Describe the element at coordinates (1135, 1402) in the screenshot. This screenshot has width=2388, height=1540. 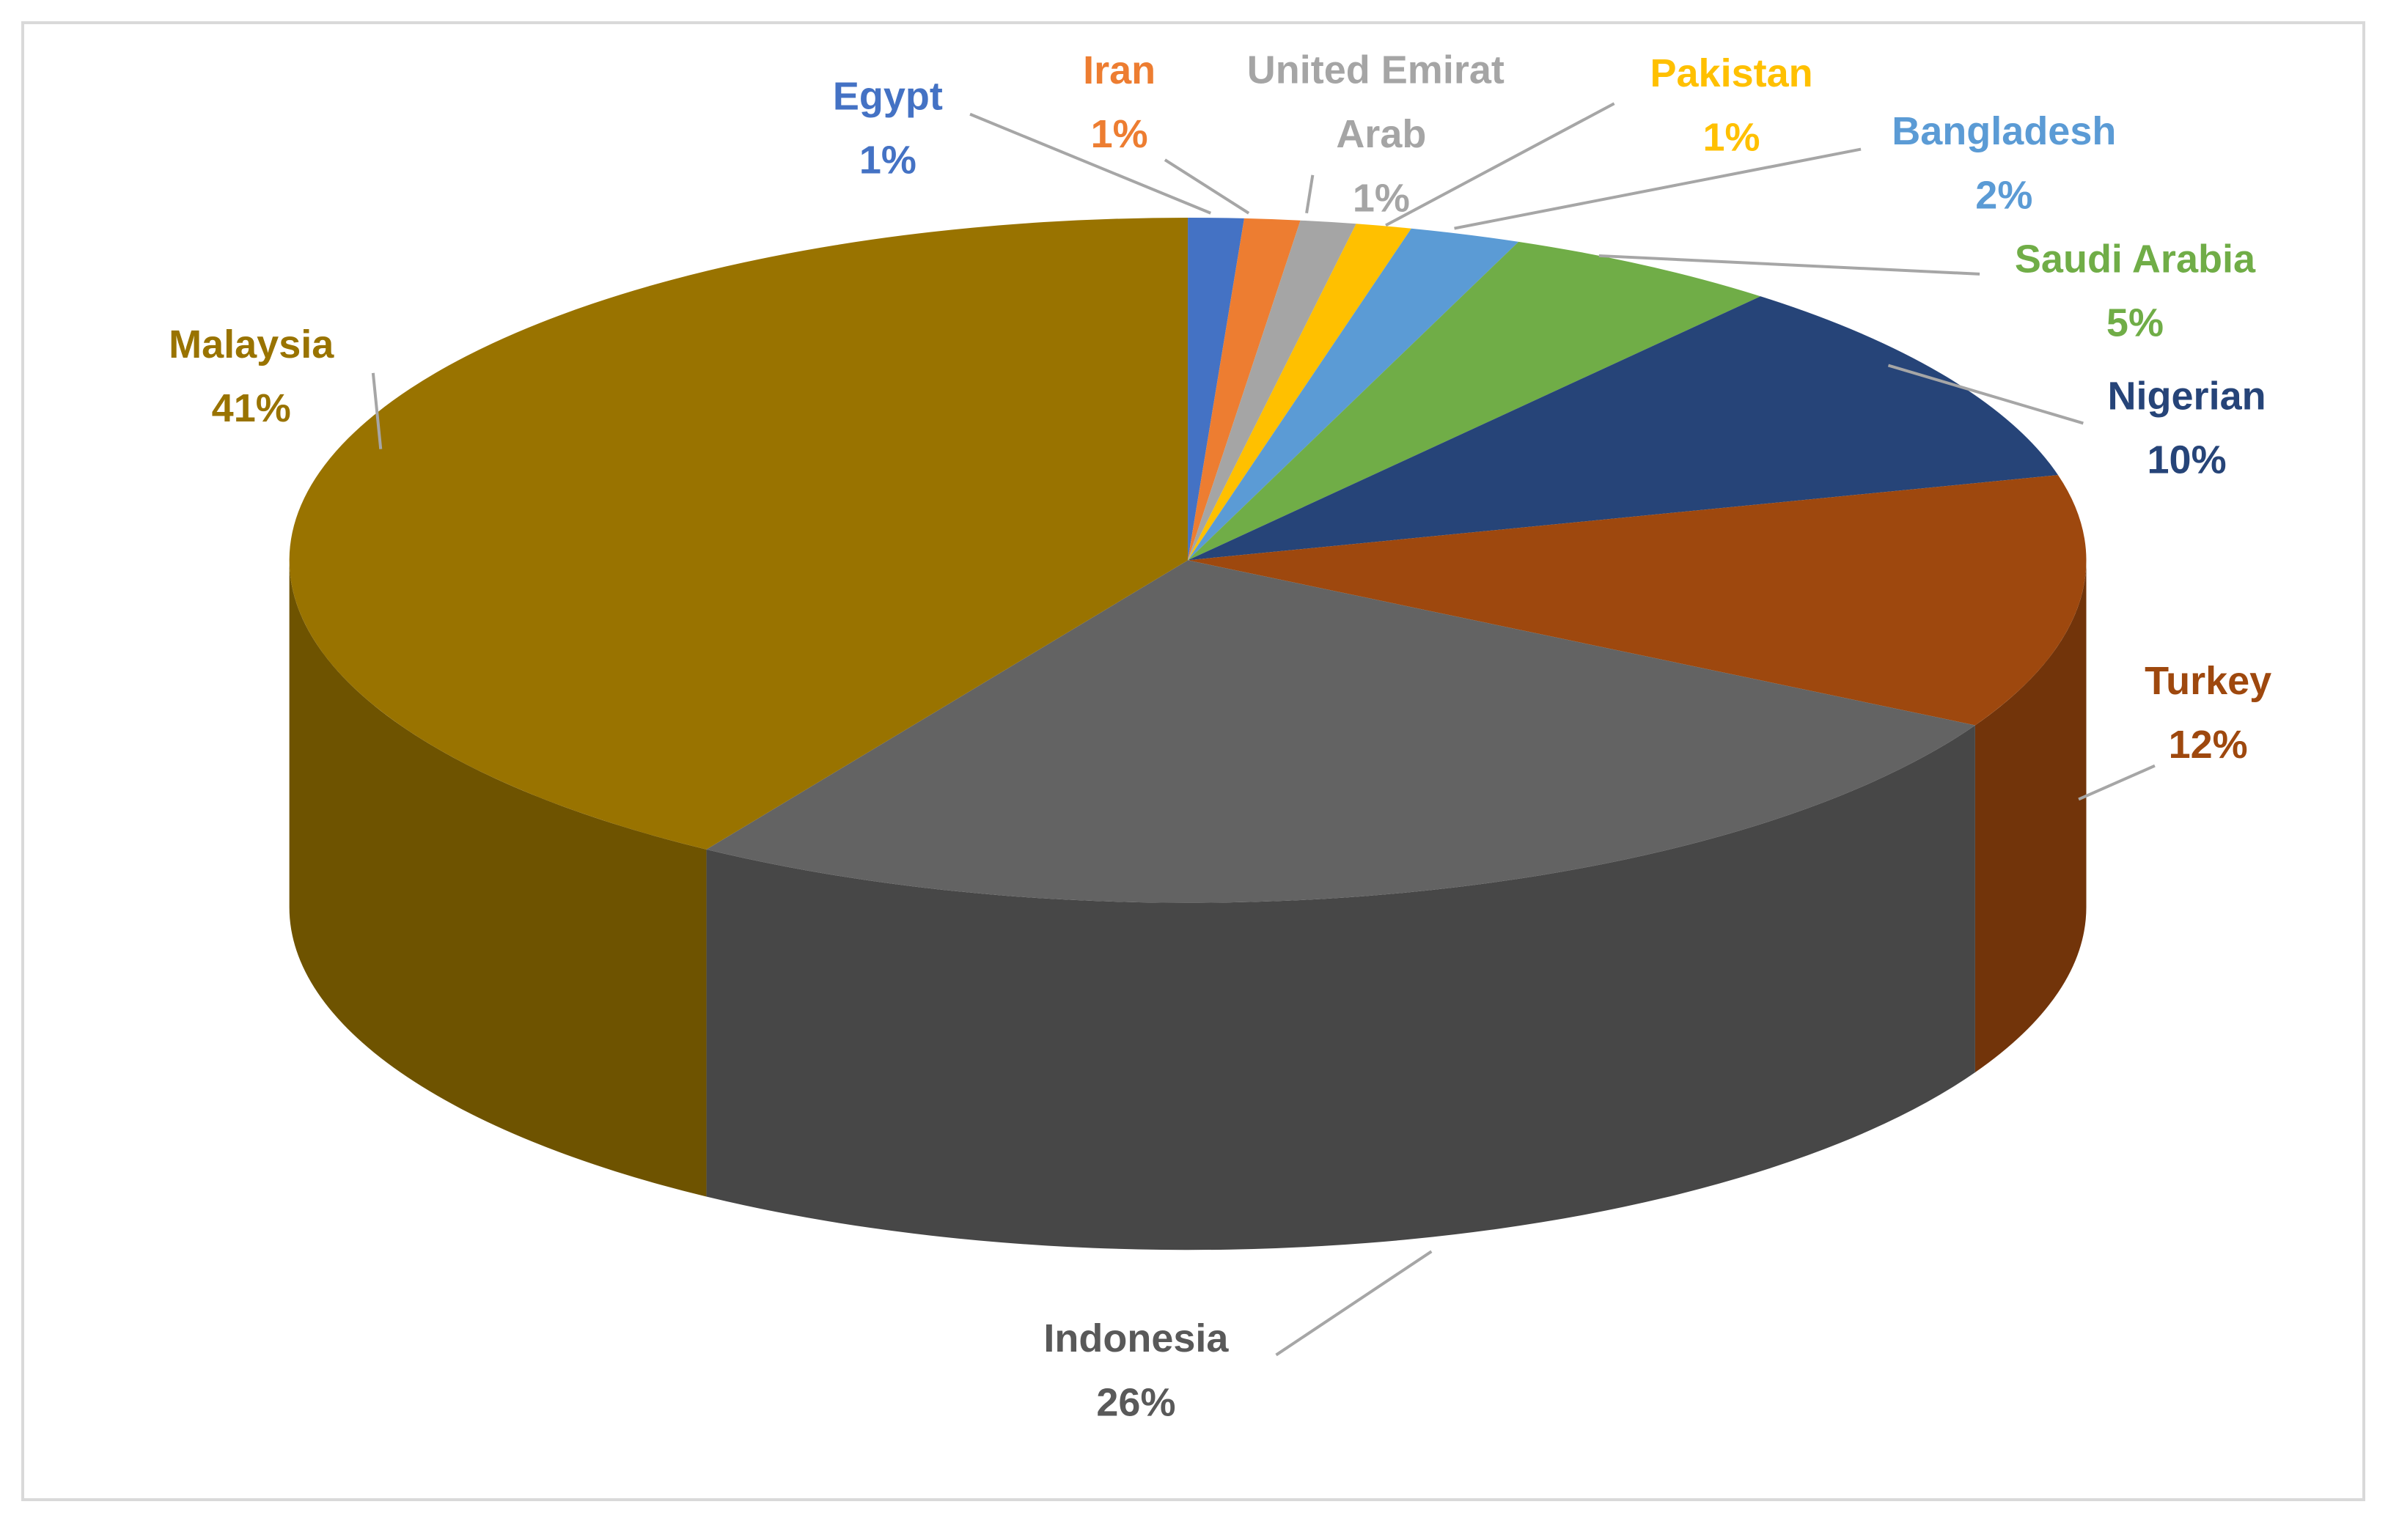
I see `value-label: 26%` at that location.